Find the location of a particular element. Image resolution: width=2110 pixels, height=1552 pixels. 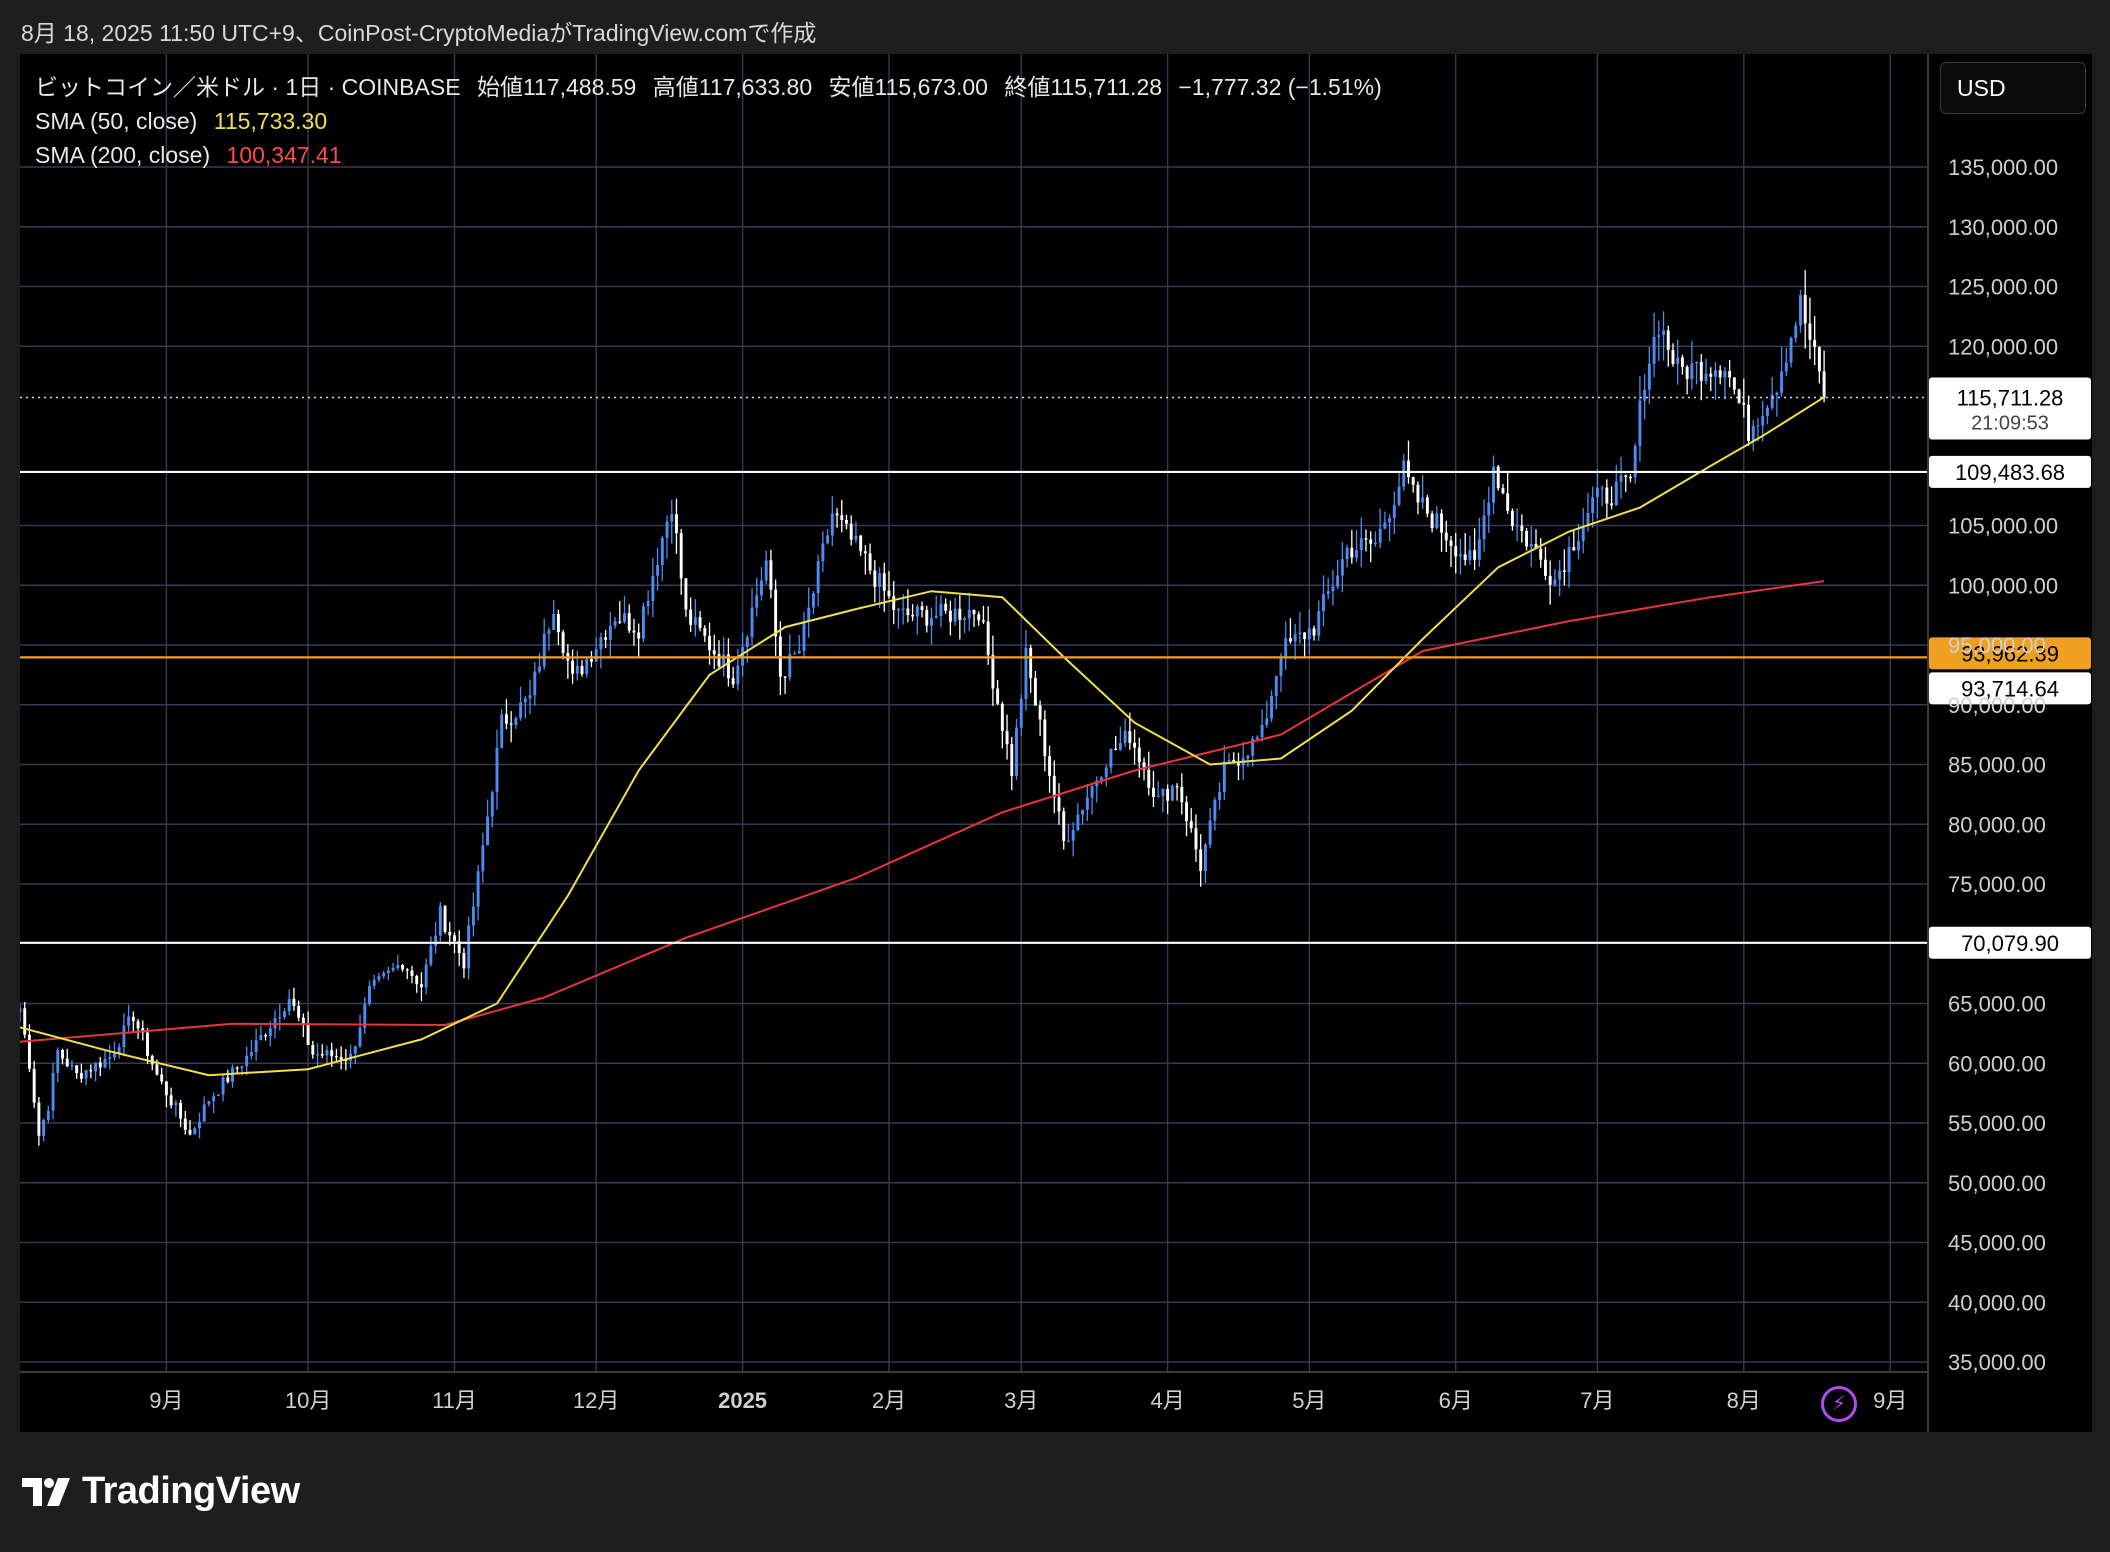

price-tick-label: 60,000.00 is located at coordinates (1997, 1063).